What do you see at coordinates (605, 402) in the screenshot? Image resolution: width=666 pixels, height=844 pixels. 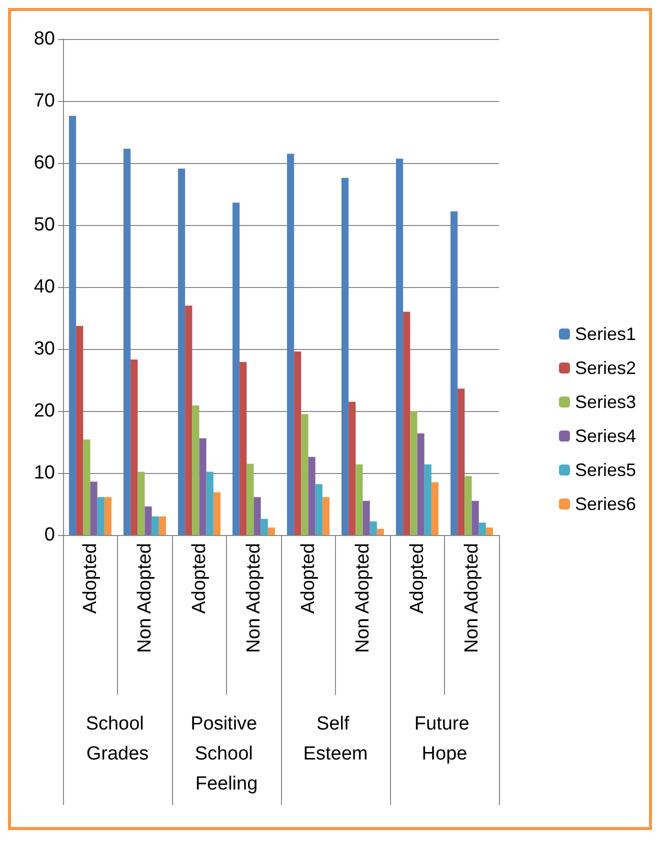 I see `legend-label: Series3` at bounding box center [605, 402].